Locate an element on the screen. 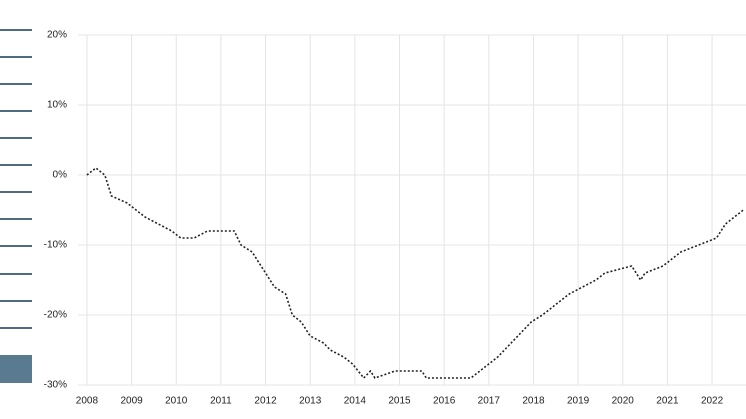 The height and width of the screenshot is (419, 746). x-tick-label: 2009 is located at coordinates (131, 401).